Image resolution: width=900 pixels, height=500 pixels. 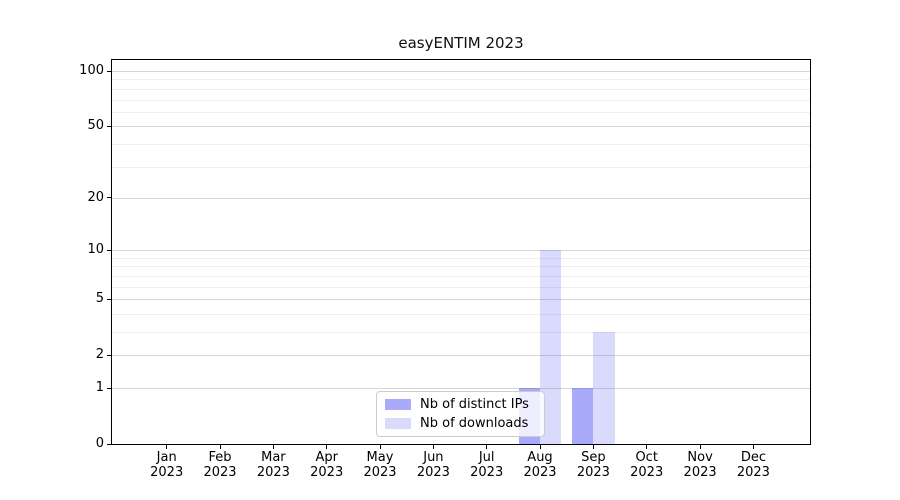 I want to click on y-tick-label: 20, so click(x=95, y=197).